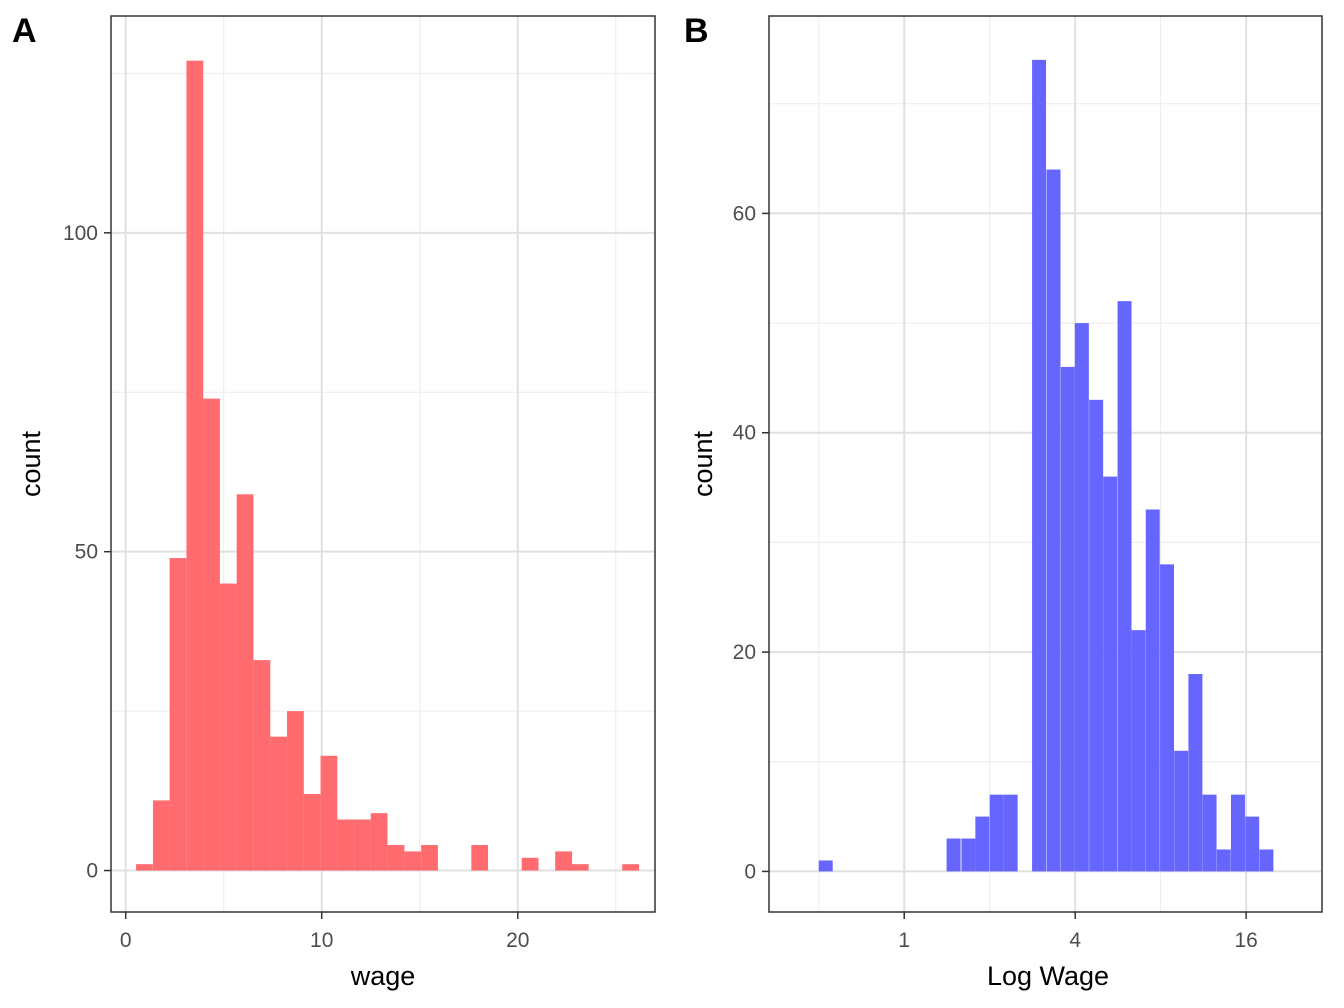 Image resolution: width=1344 pixels, height=1008 pixels. Describe the element at coordinates (696, 31) in the screenshot. I see `panel-tag-b: B` at that location.